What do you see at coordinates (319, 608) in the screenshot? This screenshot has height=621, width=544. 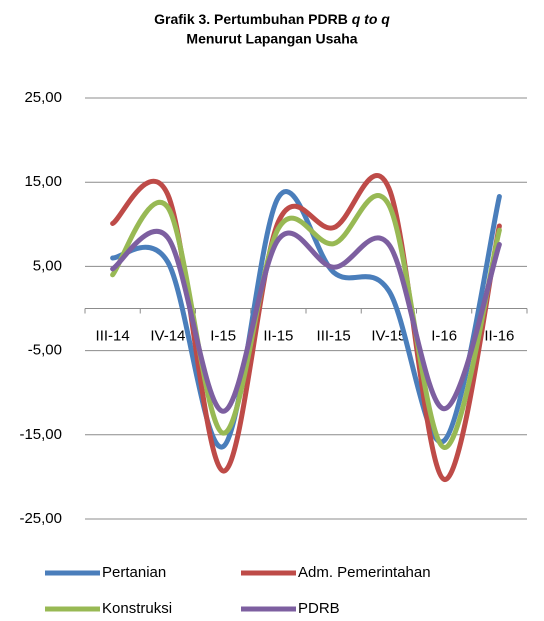 I see `legend-label: PDRB` at bounding box center [319, 608].